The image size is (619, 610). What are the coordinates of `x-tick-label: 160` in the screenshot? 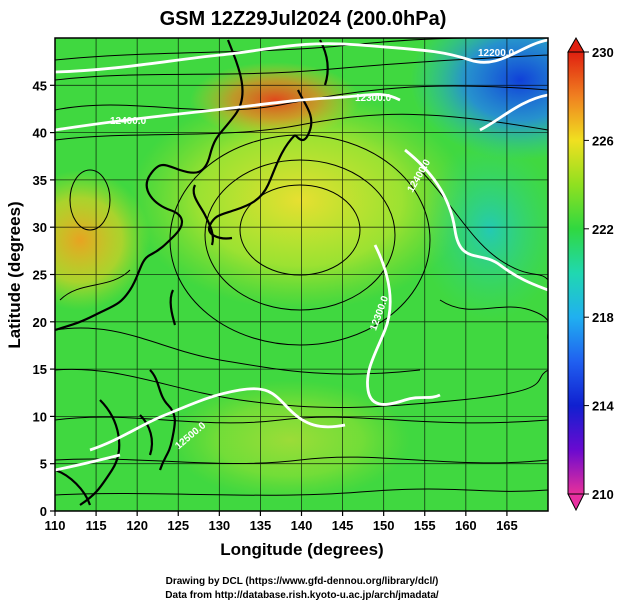 It's located at (466, 525).